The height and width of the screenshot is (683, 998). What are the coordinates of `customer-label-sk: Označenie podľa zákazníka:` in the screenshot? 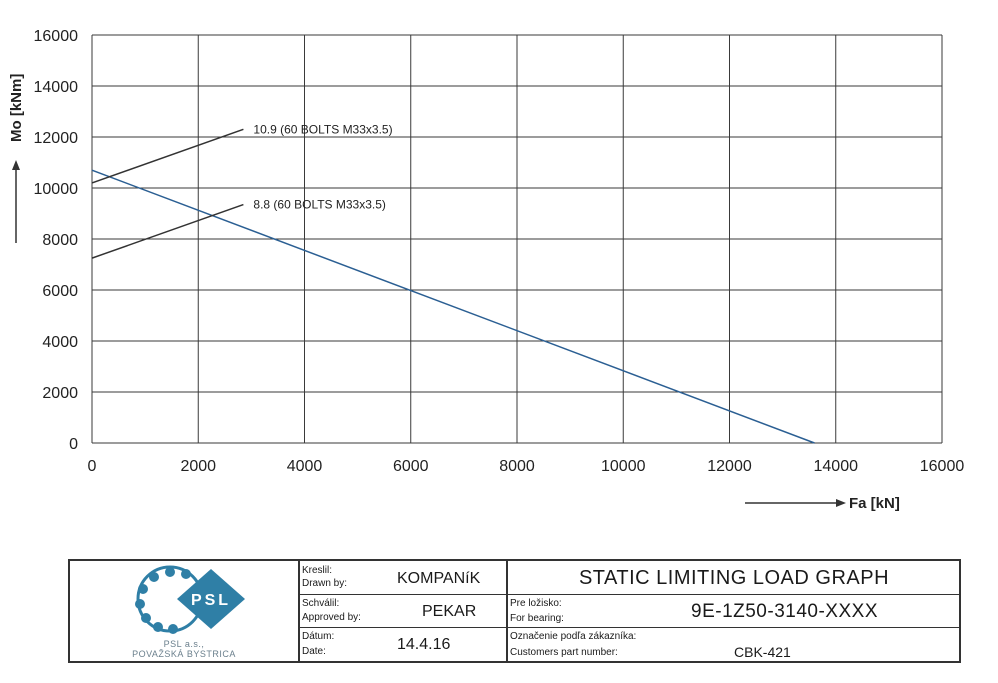 It's located at (573, 636).